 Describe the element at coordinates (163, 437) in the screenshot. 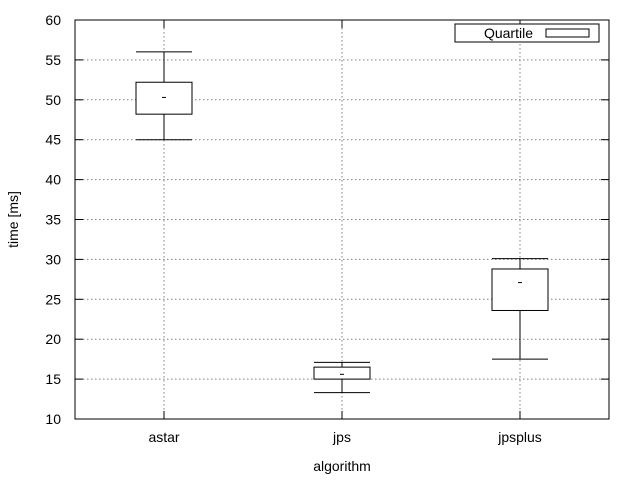

I see `x-tick-label: astar` at that location.